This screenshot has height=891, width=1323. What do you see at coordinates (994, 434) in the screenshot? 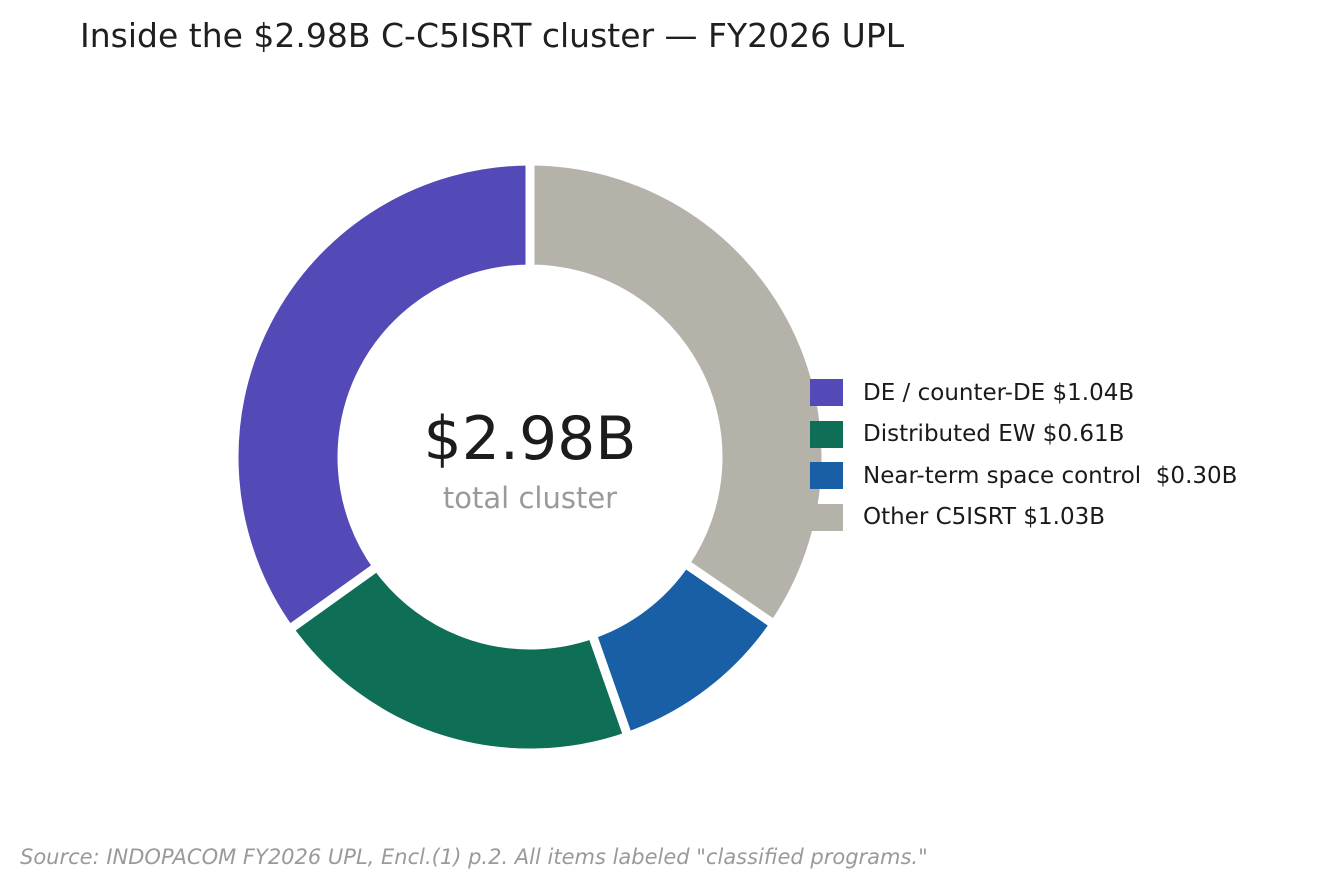
I see `legend-label: Distributed EW $0.61B` at bounding box center [994, 434].